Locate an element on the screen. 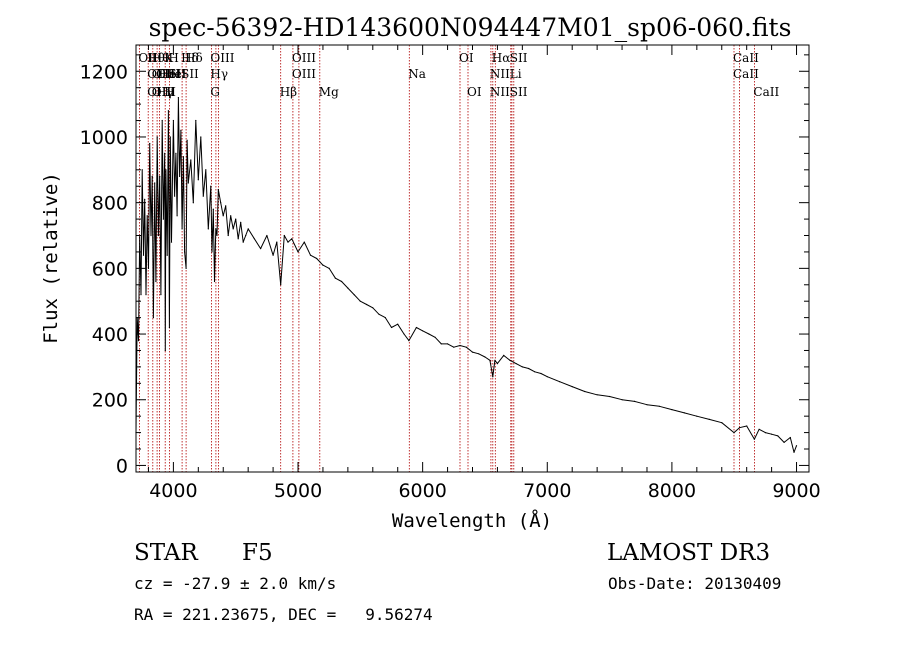 The height and width of the screenshot is (649, 900). redshift-cz: cz = -27.9 ± 2.0 km/s is located at coordinates (235, 583).